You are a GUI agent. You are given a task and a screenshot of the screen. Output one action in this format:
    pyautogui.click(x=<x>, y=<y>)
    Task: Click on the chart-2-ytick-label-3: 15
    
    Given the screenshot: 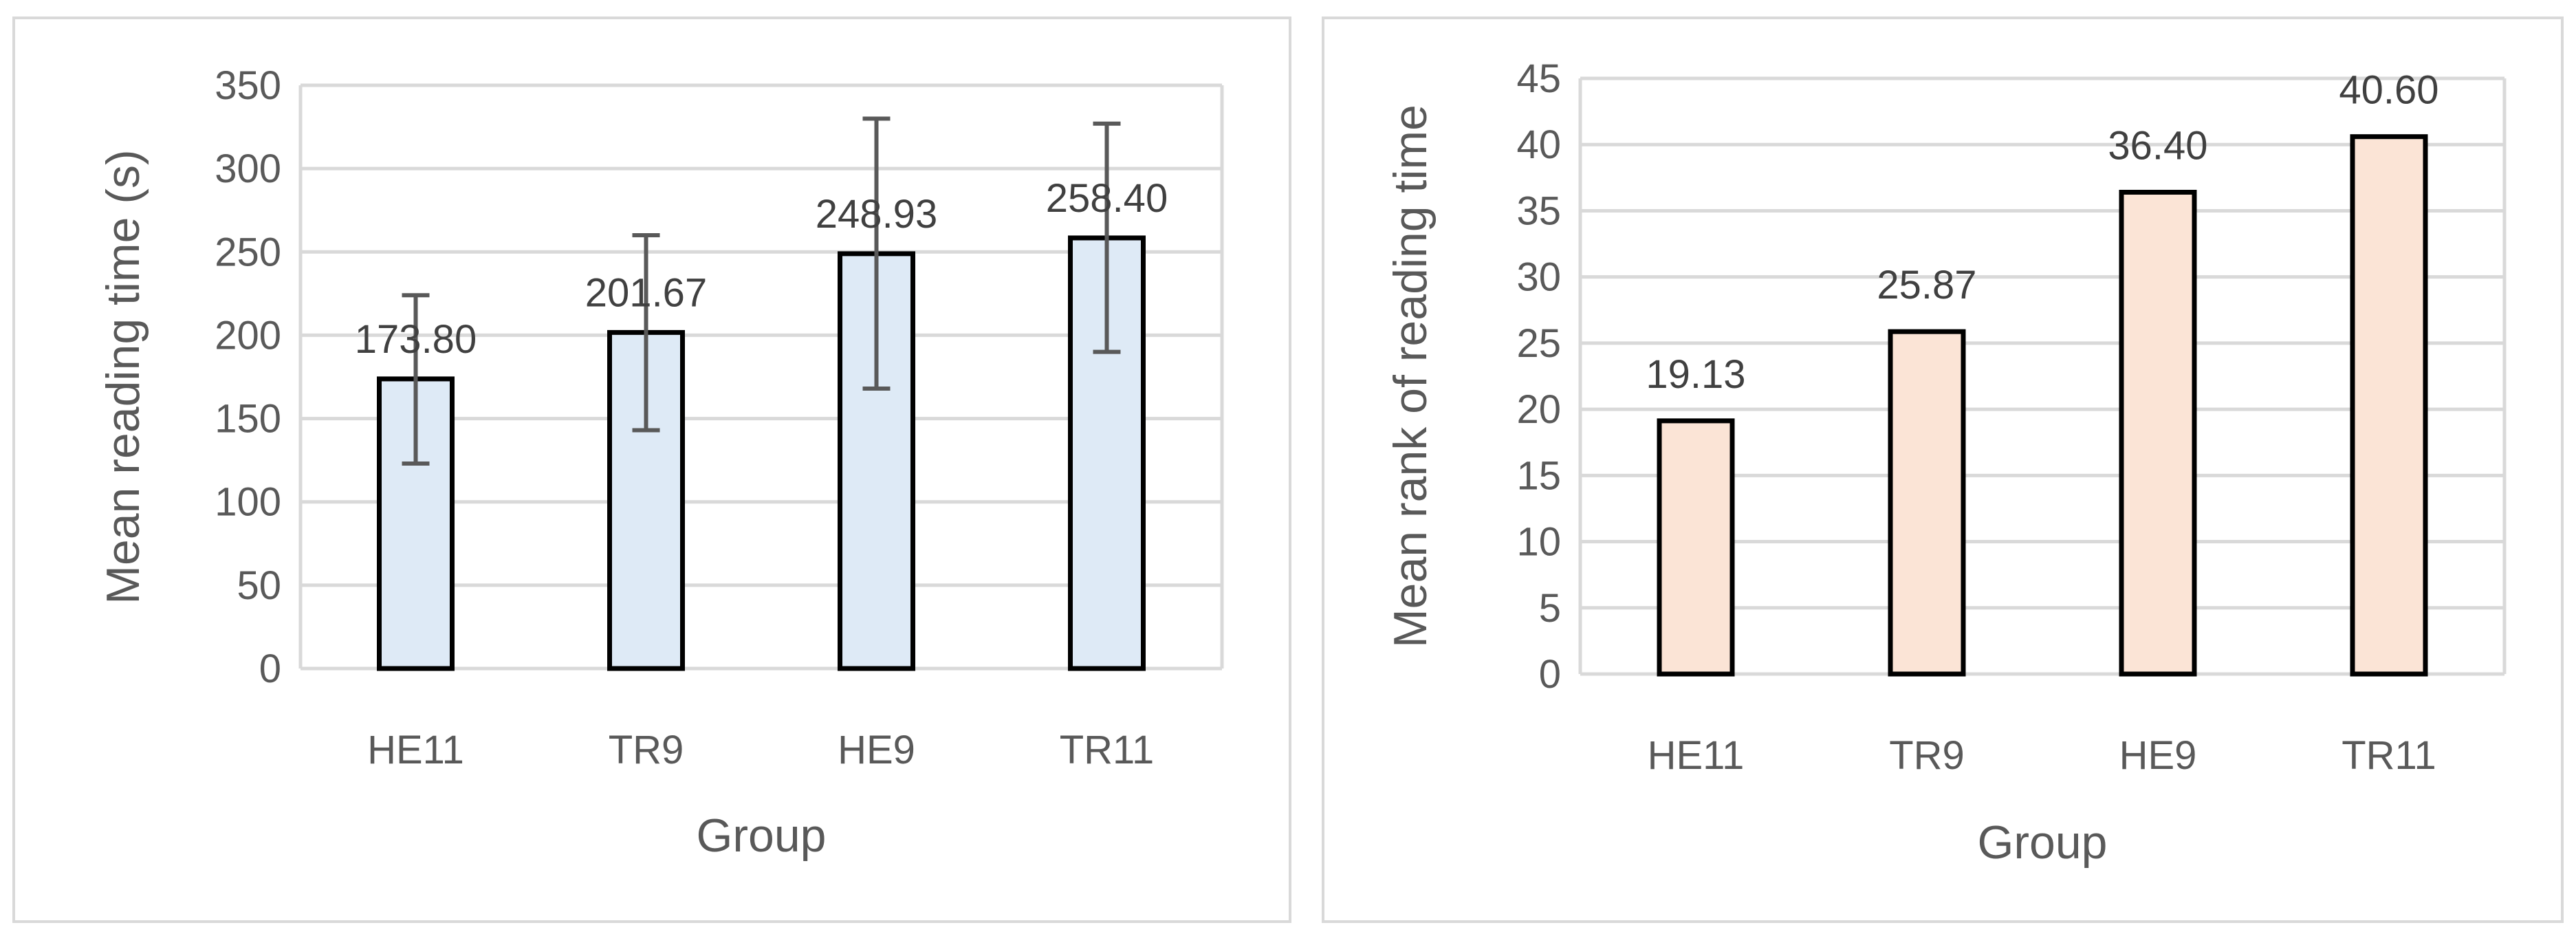 What is the action you would take?
    pyautogui.click(x=1538, y=475)
    